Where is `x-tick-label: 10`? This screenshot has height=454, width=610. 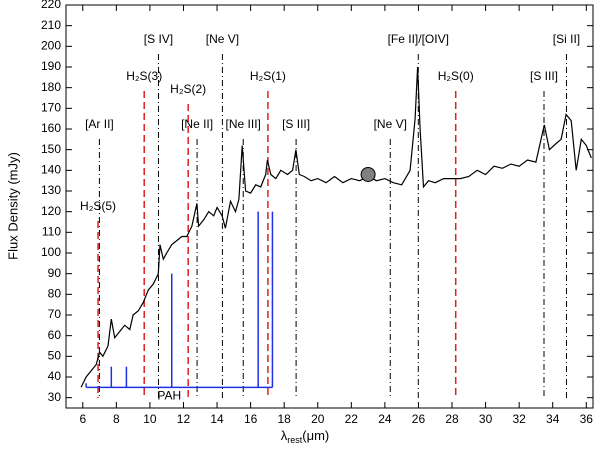
x-tick-label: 10 is located at coordinates (150, 419).